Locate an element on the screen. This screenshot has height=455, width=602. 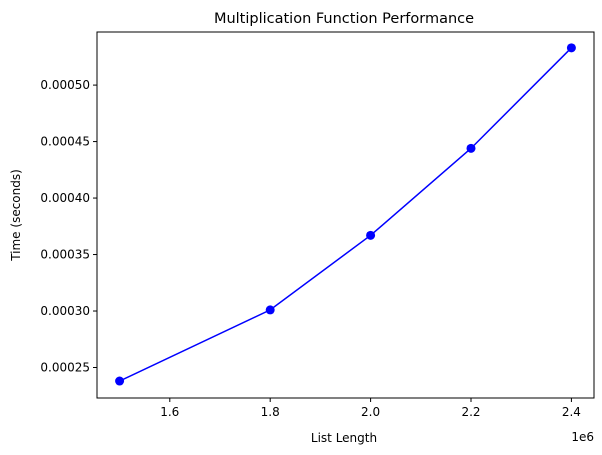
y-tick-label: 0.00045 is located at coordinates (65, 142).